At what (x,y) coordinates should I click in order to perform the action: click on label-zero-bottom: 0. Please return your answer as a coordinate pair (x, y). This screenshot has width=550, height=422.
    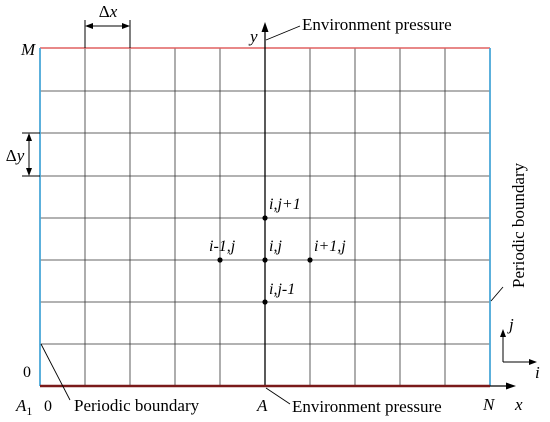
    Looking at the image, I should click on (48, 406).